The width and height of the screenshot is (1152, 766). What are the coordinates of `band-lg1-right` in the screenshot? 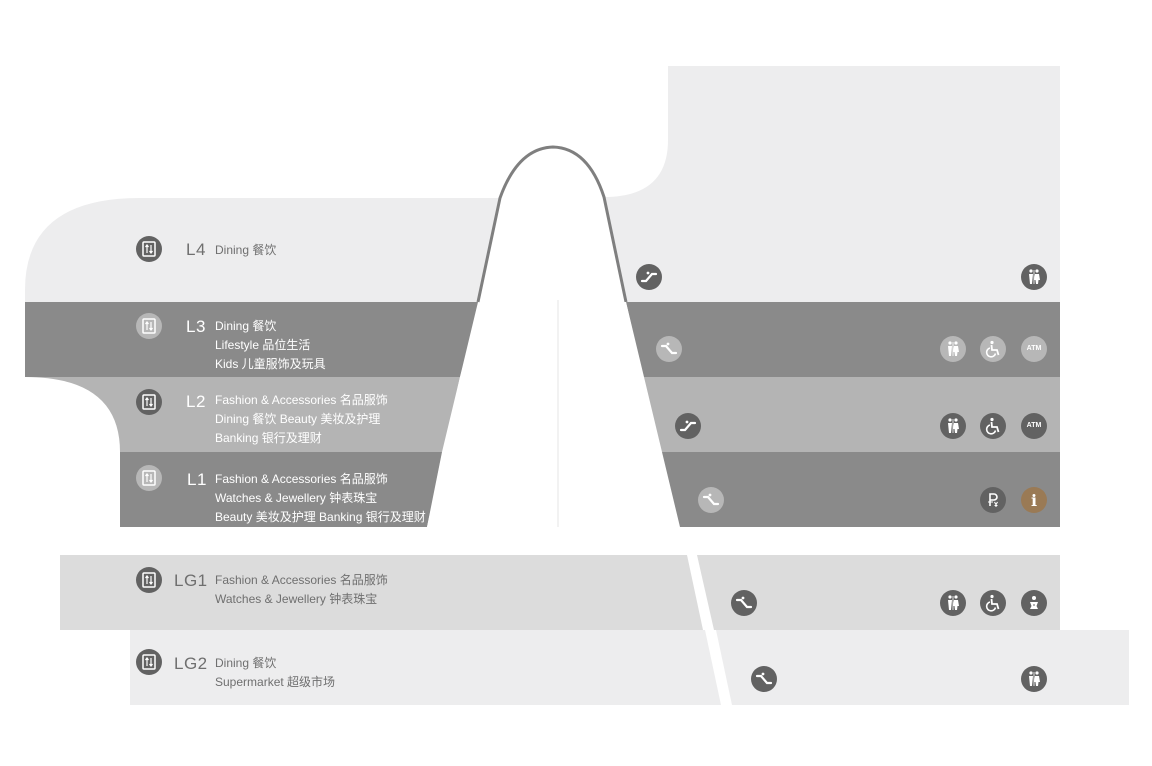 It's located at (878, 592).